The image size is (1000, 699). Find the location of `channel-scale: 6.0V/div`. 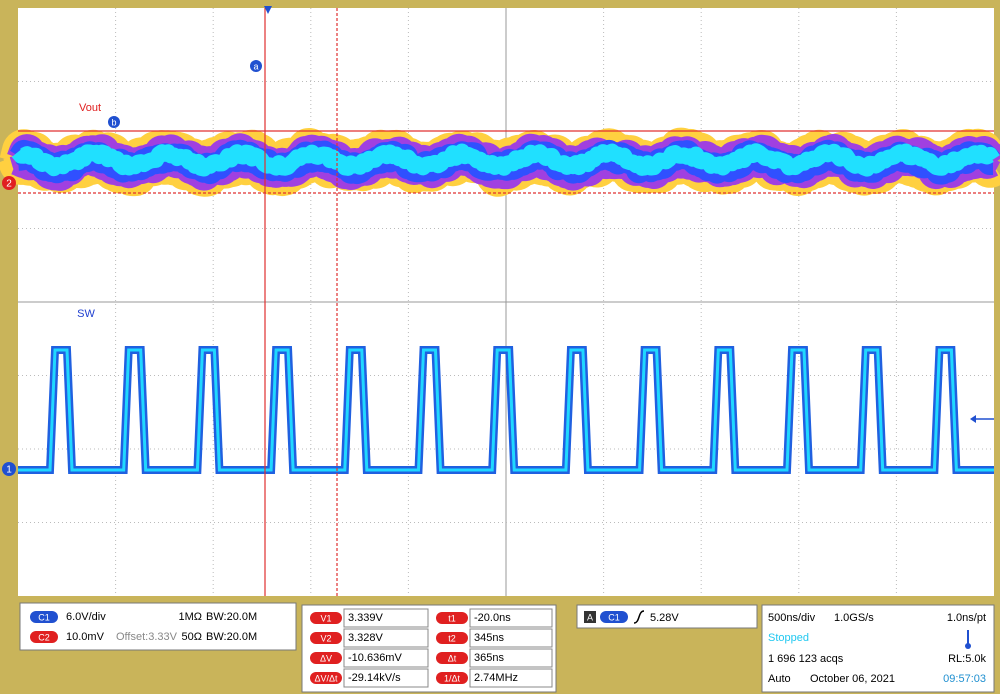

channel-scale: 6.0V/div is located at coordinates (86, 617).